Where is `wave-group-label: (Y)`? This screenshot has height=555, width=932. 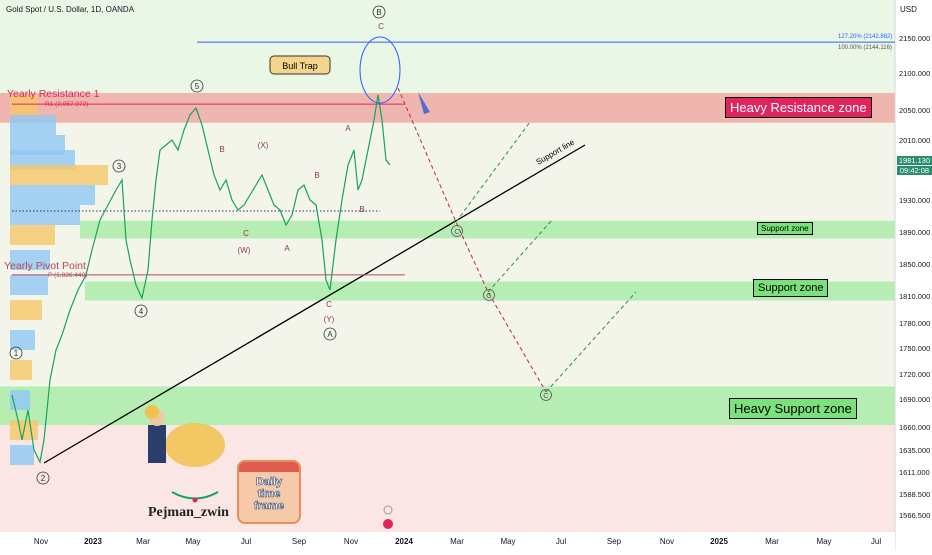
wave-group-label: (Y) is located at coordinates (329, 319).